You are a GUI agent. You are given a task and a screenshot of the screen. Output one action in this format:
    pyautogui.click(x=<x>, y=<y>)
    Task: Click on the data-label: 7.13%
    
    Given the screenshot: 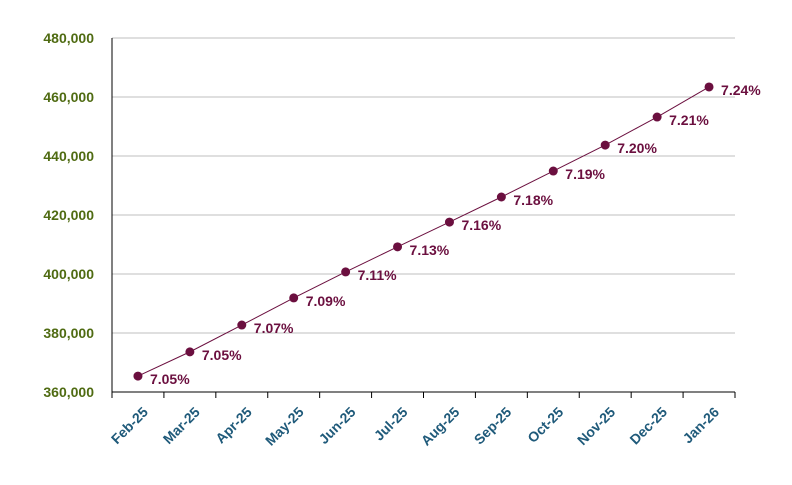 What is the action you would take?
    pyautogui.click(x=430, y=250)
    